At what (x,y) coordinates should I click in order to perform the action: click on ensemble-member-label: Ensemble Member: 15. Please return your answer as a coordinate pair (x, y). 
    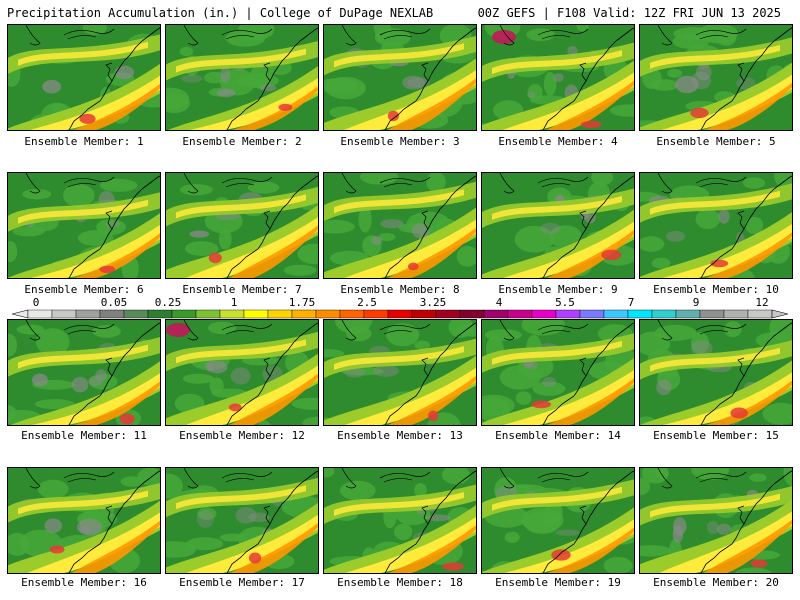
    Looking at the image, I should click on (716, 435).